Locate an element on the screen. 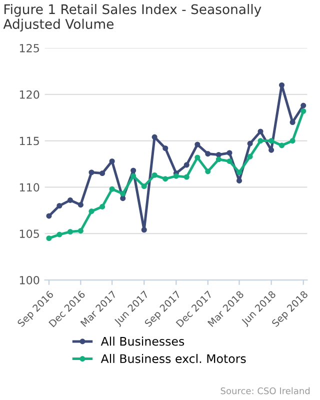 Image resolution: width=320 pixels, height=400 pixels. y-tick-label: 115 is located at coordinates (29, 141).